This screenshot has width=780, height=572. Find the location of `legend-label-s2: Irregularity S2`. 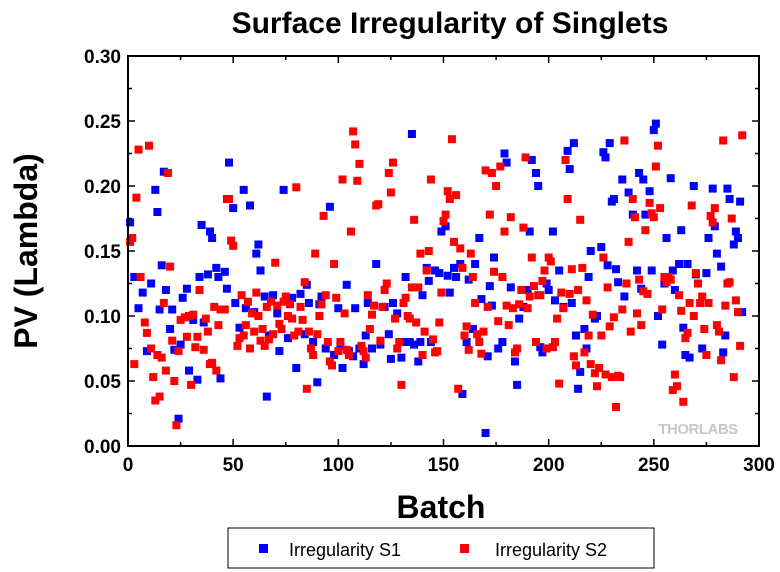

legend-label-s2: Irregularity S2 is located at coordinates (551, 550).